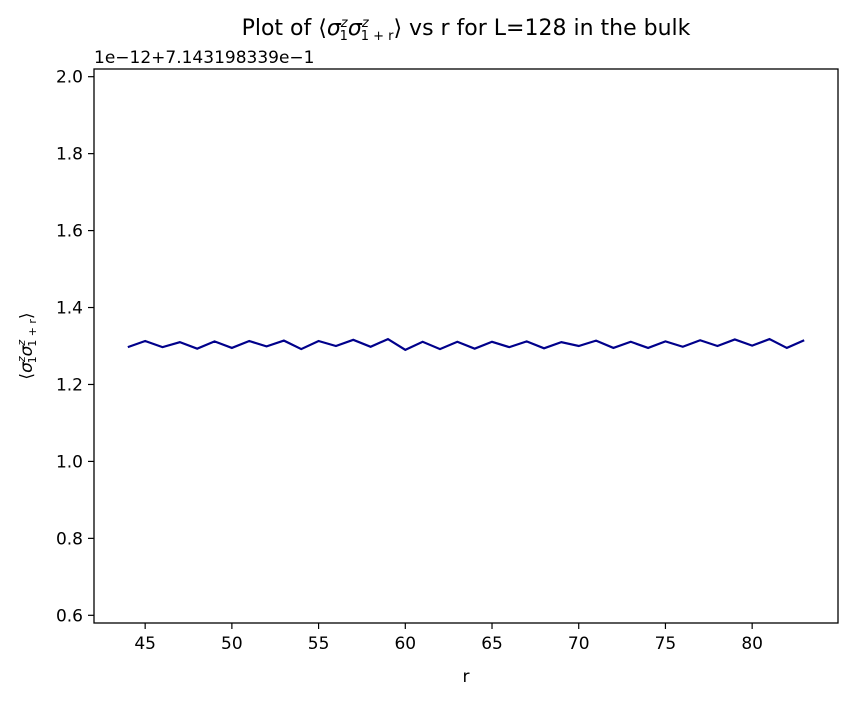 This screenshot has width=853, height=702. What do you see at coordinates (145, 644) in the screenshot?
I see `x-tick-label: 45` at bounding box center [145, 644].